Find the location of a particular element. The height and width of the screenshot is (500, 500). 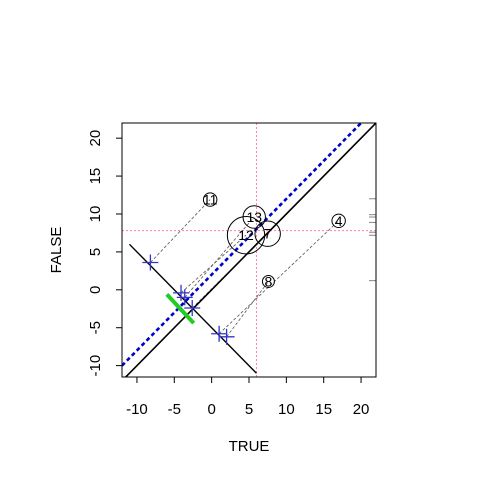

circle-point-11: 11 is located at coordinates (210, 200).